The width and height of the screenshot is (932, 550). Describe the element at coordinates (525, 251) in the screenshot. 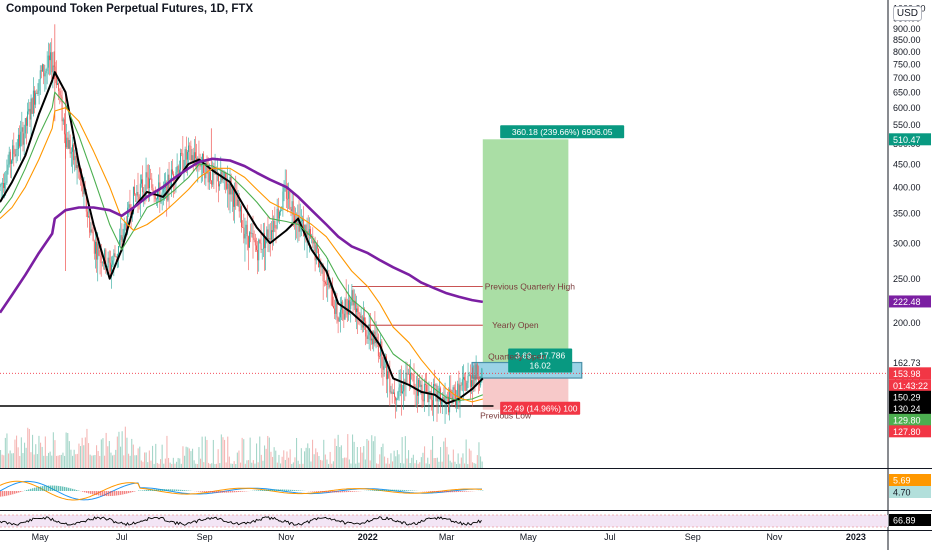

I see `target-zone` at that location.